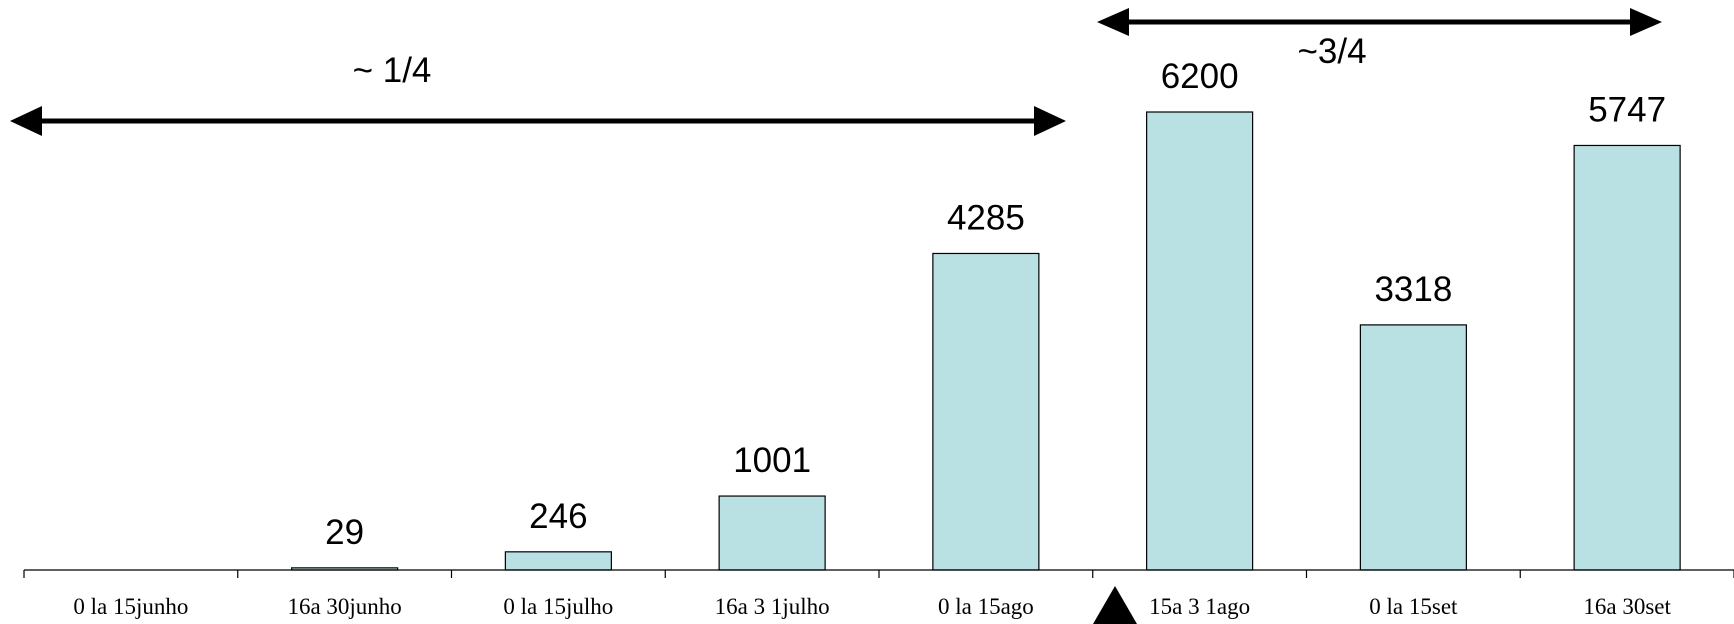 Image resolution: width=1734 pixels, height=624 pixels. I want to click on right-arrow-label: ~3/4, so click(1331, 51).